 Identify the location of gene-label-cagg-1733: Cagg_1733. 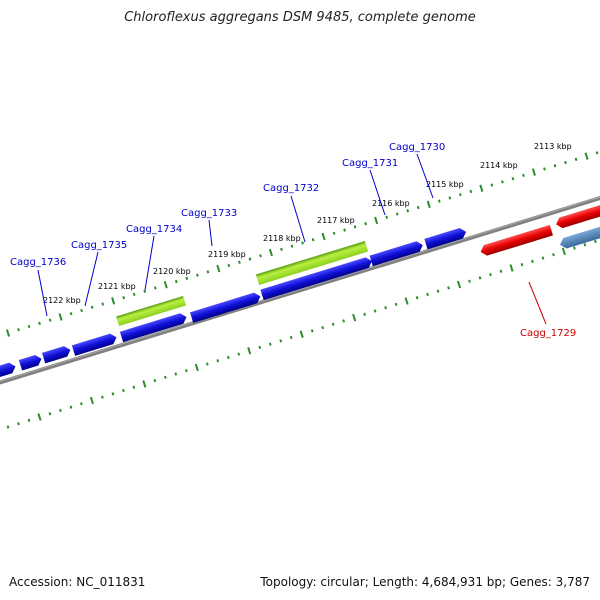
(209, 213).